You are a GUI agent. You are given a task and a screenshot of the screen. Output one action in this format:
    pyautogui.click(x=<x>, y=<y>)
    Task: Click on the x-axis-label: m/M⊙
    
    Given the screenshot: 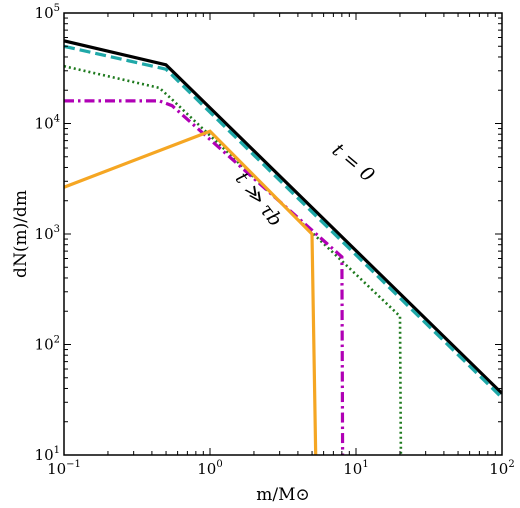 What is the action you would take?
    pyautogui.click(x=283, y=495)
    